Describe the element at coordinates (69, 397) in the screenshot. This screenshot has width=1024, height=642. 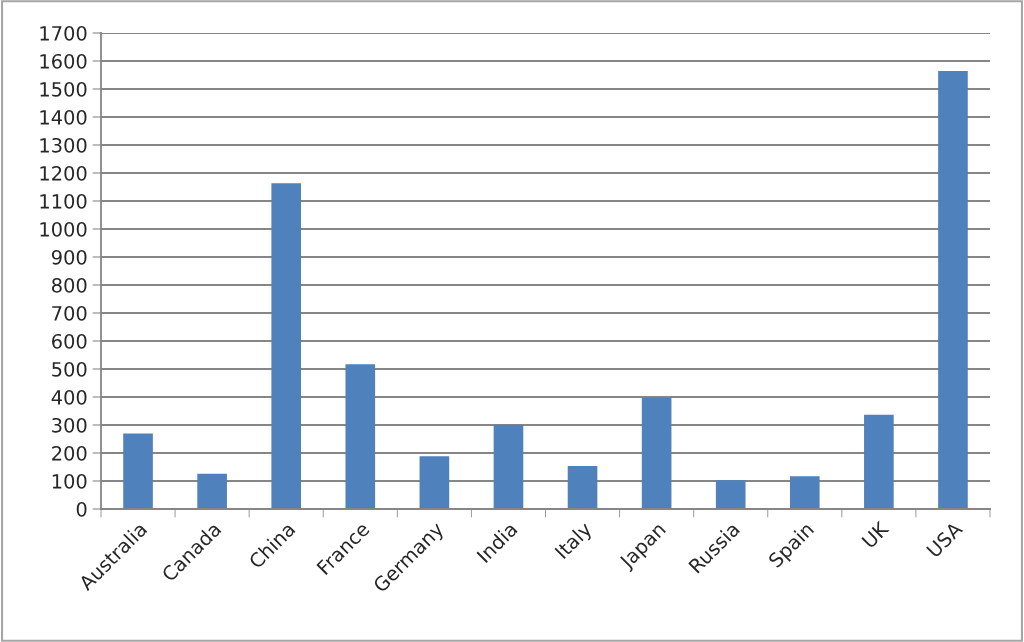
I see `y-tick-label: 400` at that location.